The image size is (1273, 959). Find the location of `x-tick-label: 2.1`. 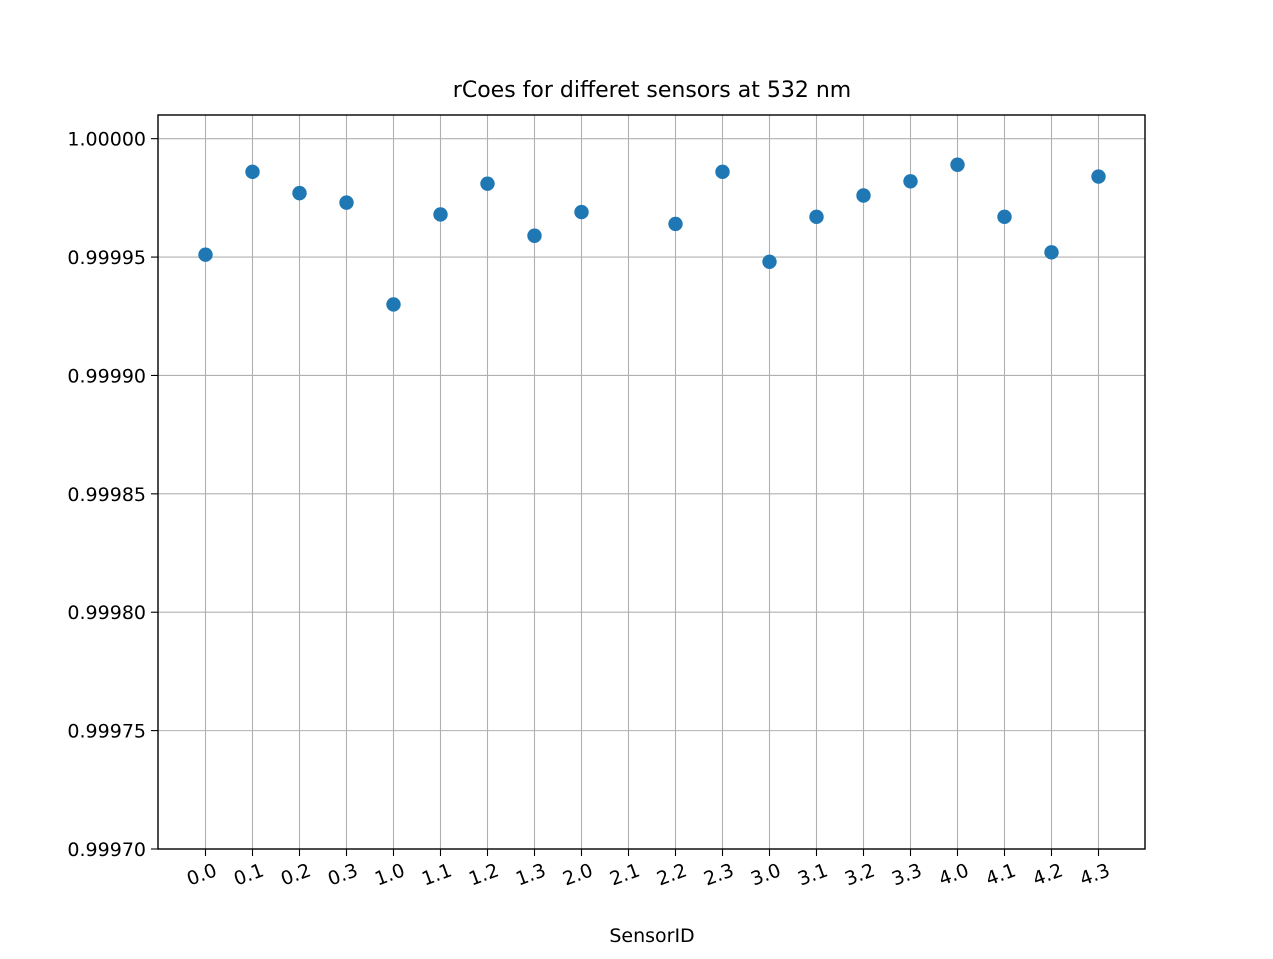

x-tick-label: 2.1 is located at coordinates (625, 874).